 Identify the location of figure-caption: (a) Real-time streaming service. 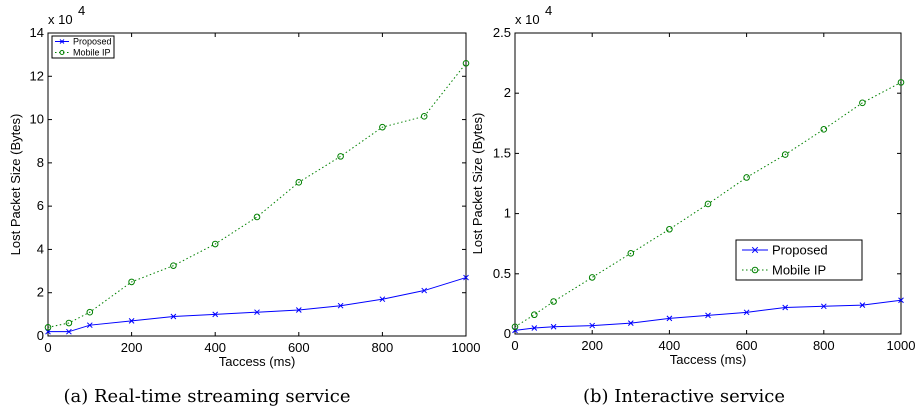
(207, 396).